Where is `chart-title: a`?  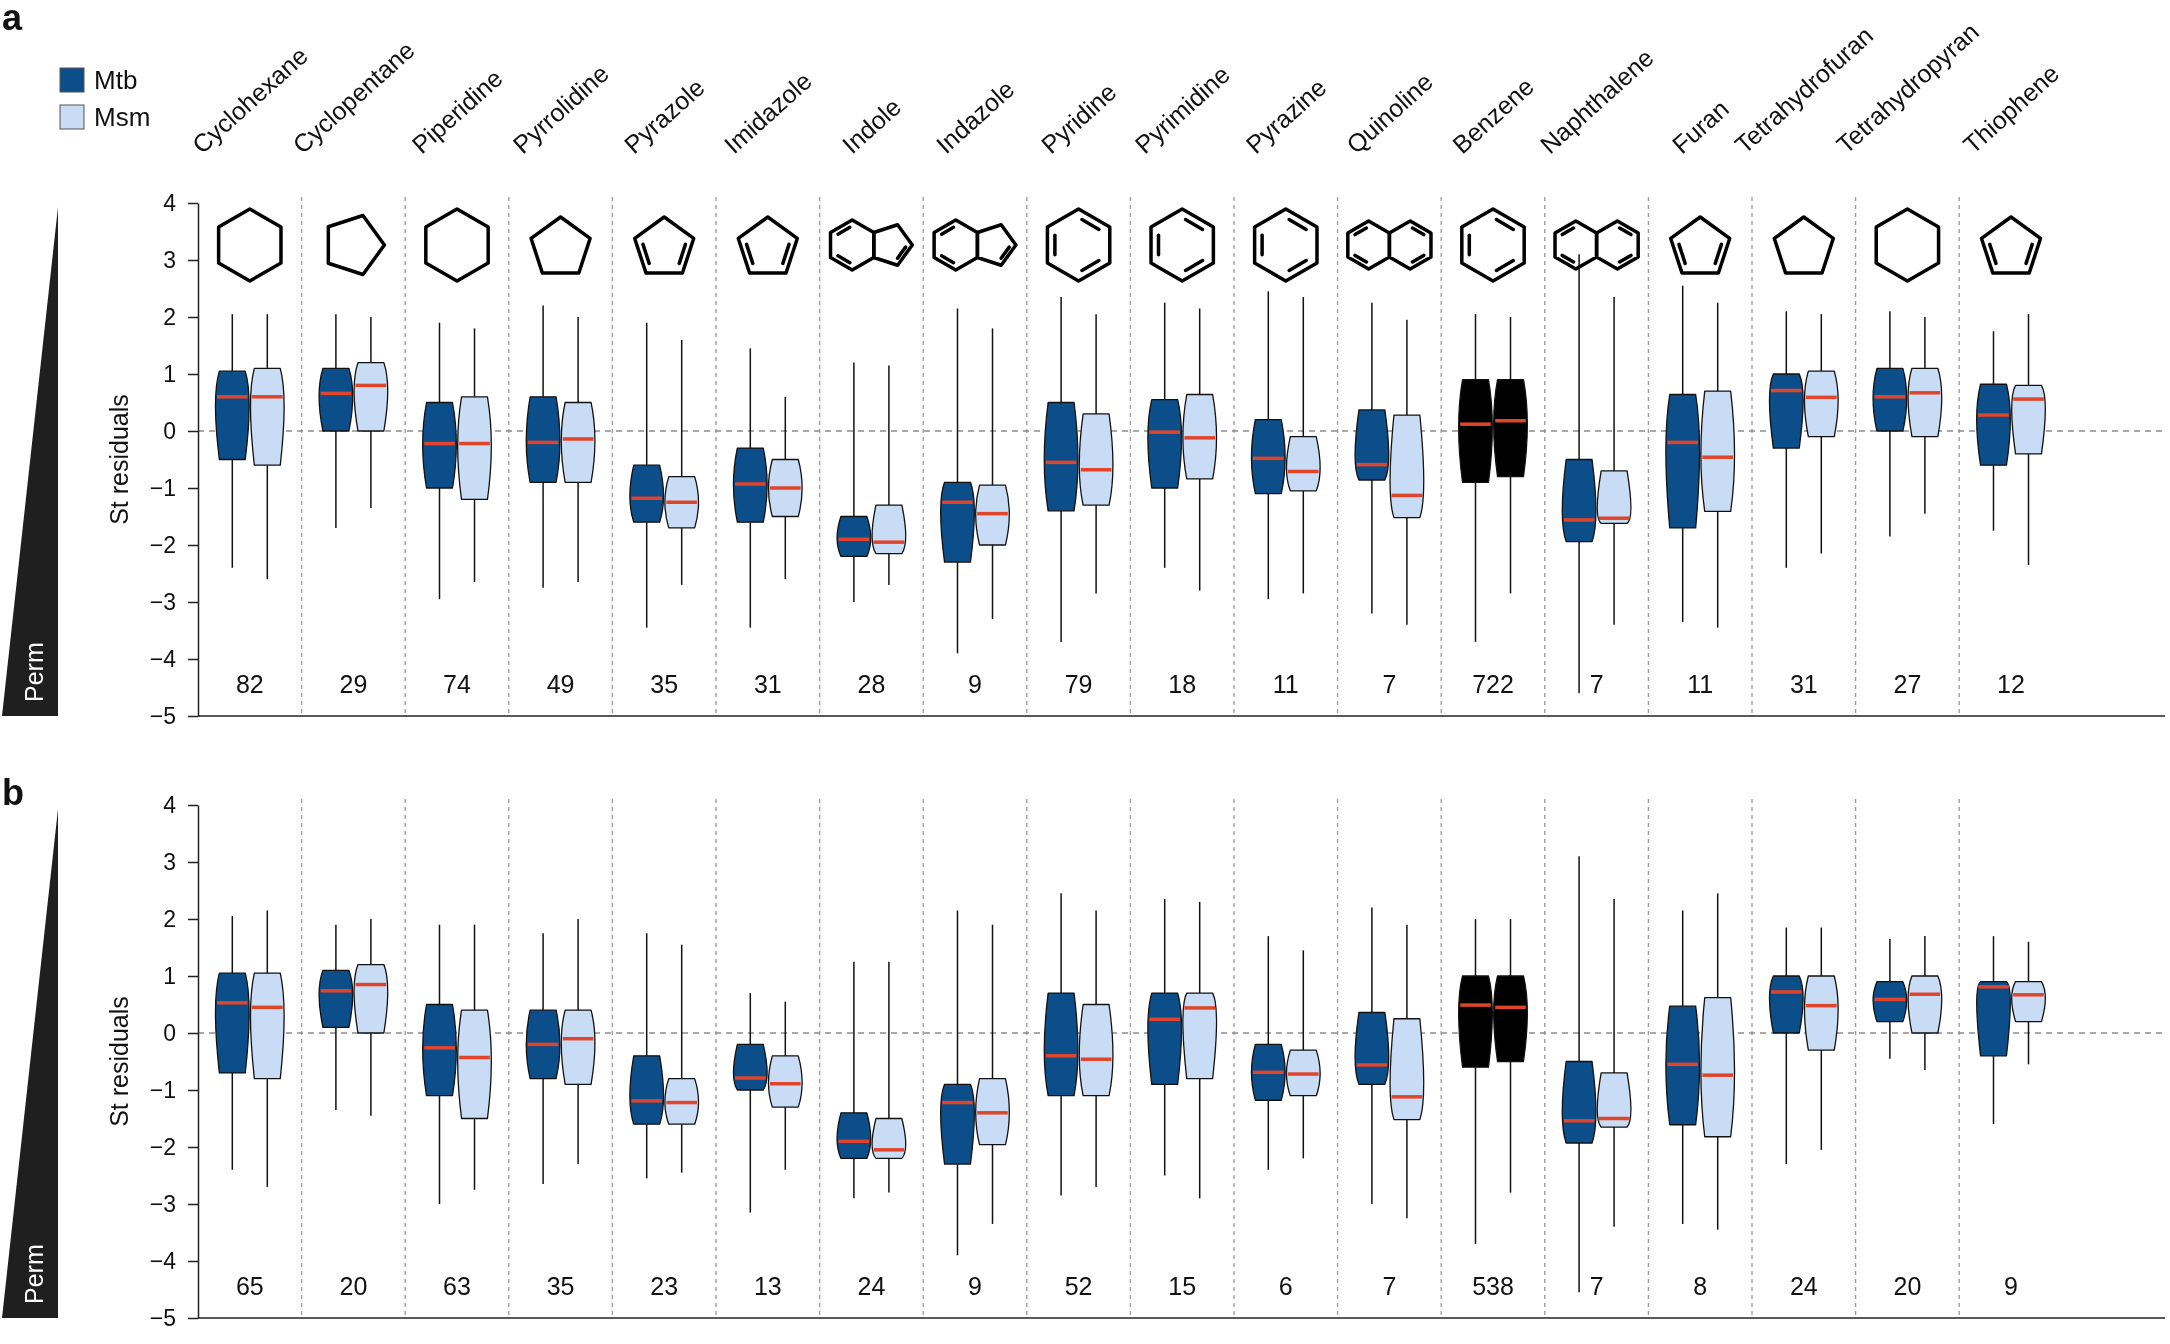
chart-title: a is located at coordinates (12, 19).